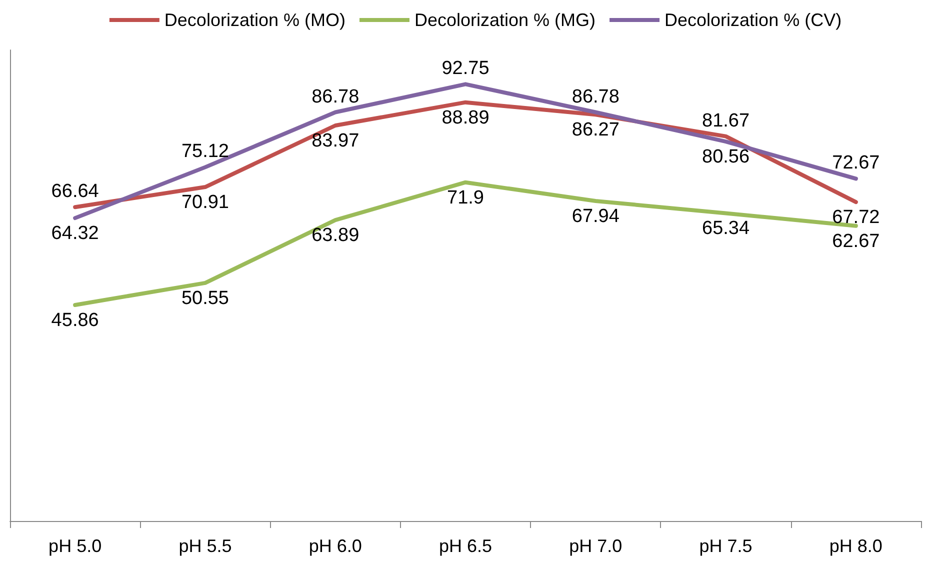 The height and width of the screenshot is (577, 951). I want to click on x-tick-label: pH 5.5, so click(205, 546).